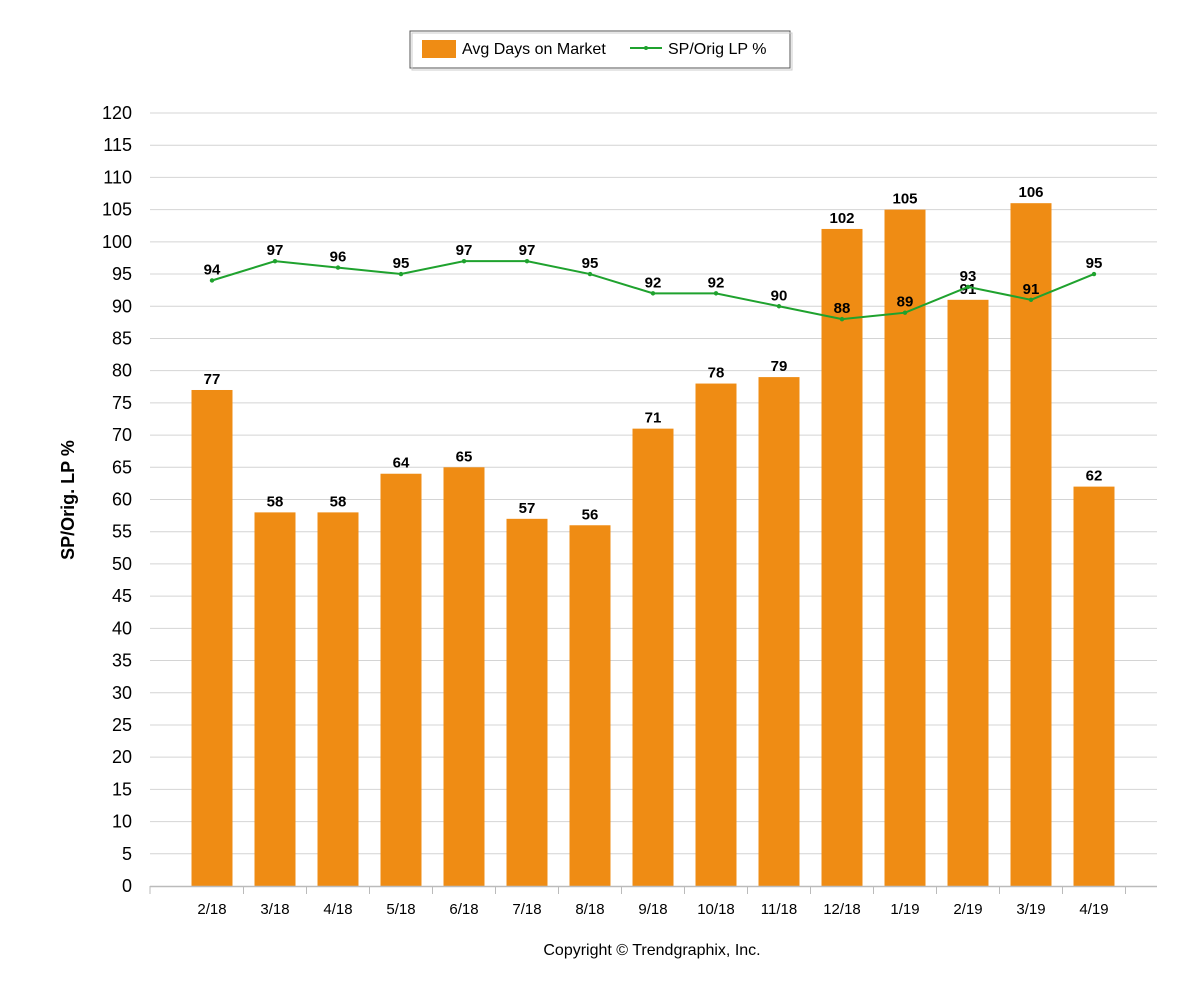  What do you see at coordinates (779, 366) in the screenshot?
I see `bar-value-label: 79` at bounding box center [779, 366].